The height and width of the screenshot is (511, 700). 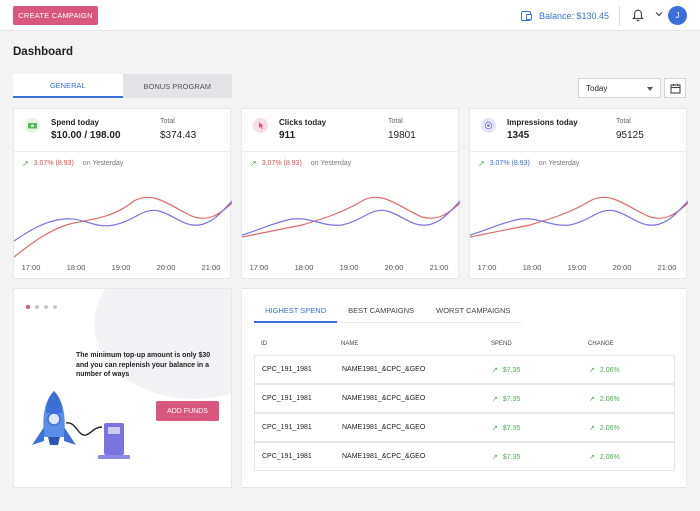 What do you see at coordinates (303, 122) in the screenshot?
I see `stat-label: Clicks today` at bounding box center [303, 122].